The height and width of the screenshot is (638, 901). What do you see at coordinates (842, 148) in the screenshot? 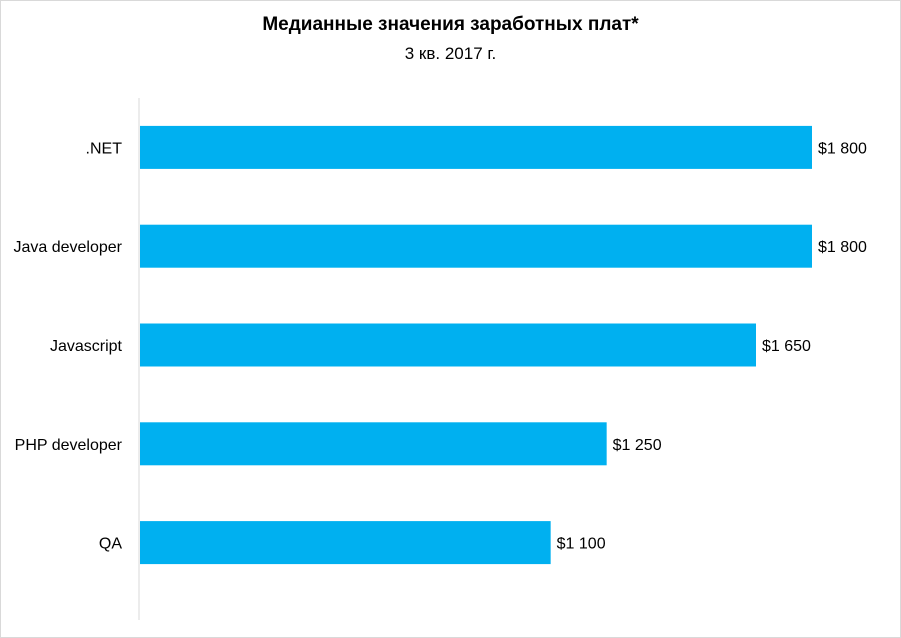
I see `value-label-0: $1 800` at bounding box center [842, 148].